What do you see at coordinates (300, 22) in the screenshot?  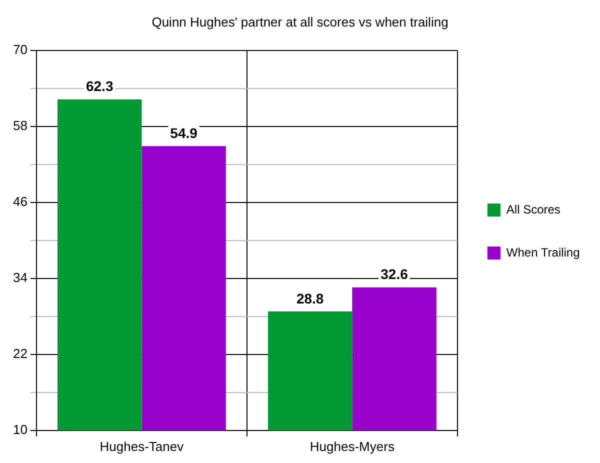 I see `chart-title: Quinn Hughes' partner at all scores vs when trailing` at bounding box center [300, 22].